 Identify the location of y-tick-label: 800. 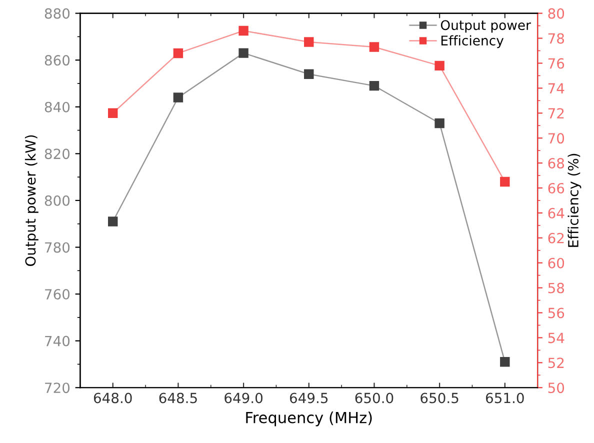
(57, 200).